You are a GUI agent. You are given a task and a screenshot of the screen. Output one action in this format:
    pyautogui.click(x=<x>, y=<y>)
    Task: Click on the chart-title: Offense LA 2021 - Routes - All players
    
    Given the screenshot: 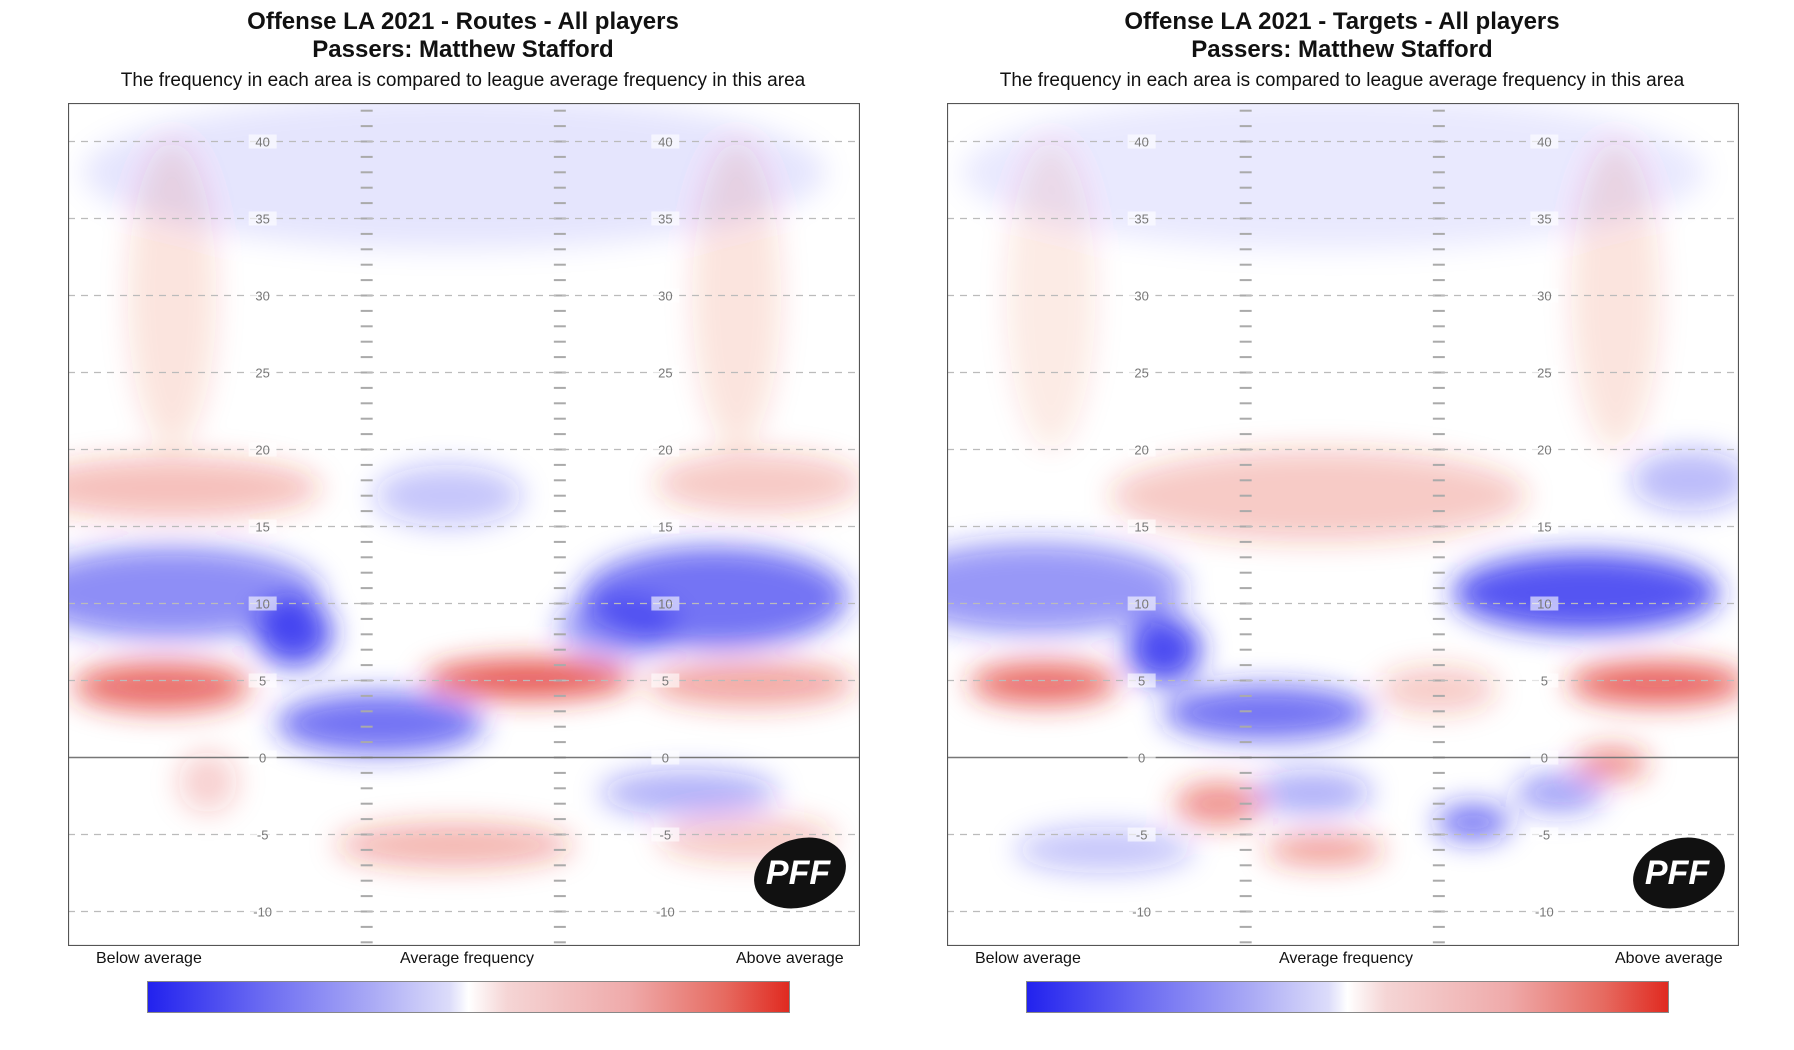 What is the action you would take?
    pyautogui.click(x=463, y=21)
    